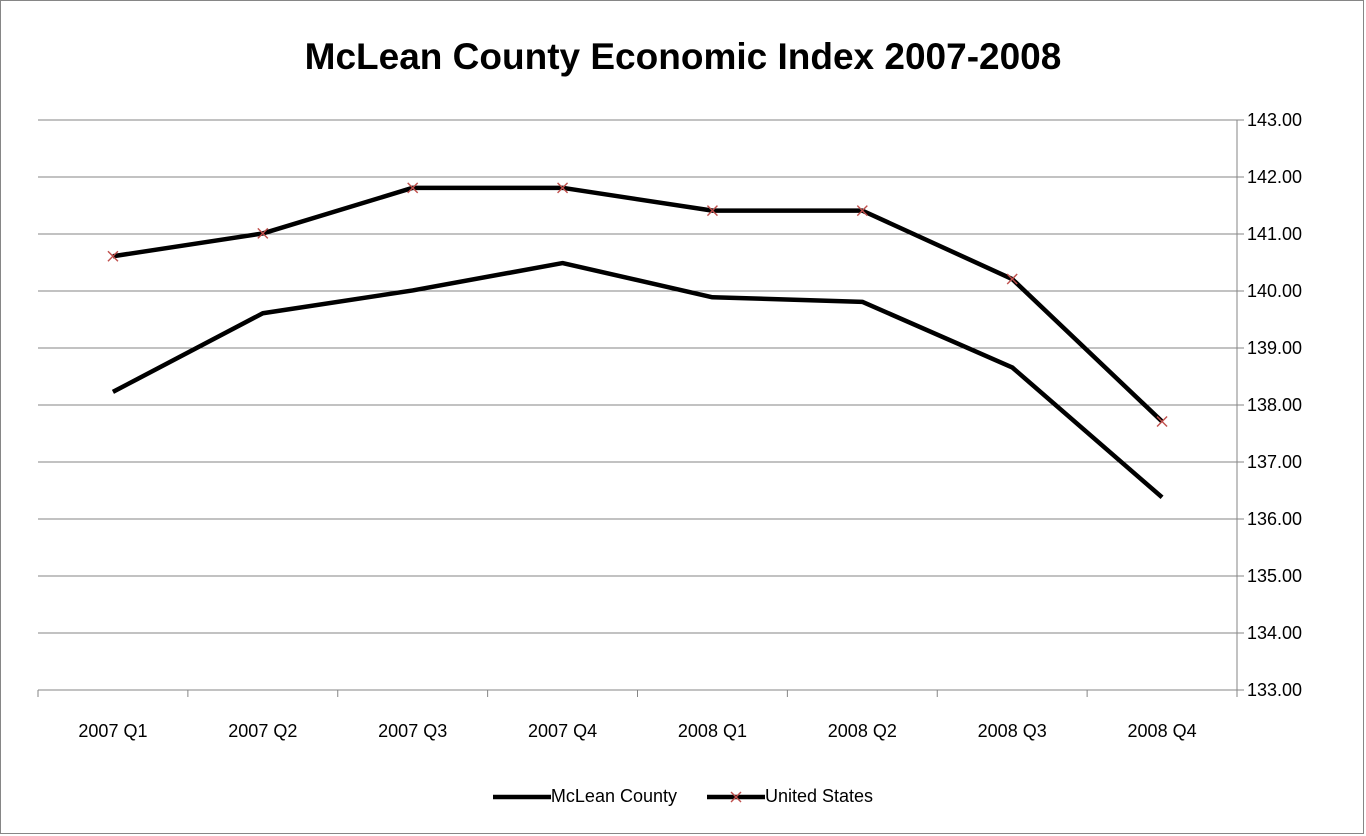  What do you see at coordinates (1274, 690) in the screenshot?
I see `y-tick-label: 133.00` at bounding box center [1274, 690].